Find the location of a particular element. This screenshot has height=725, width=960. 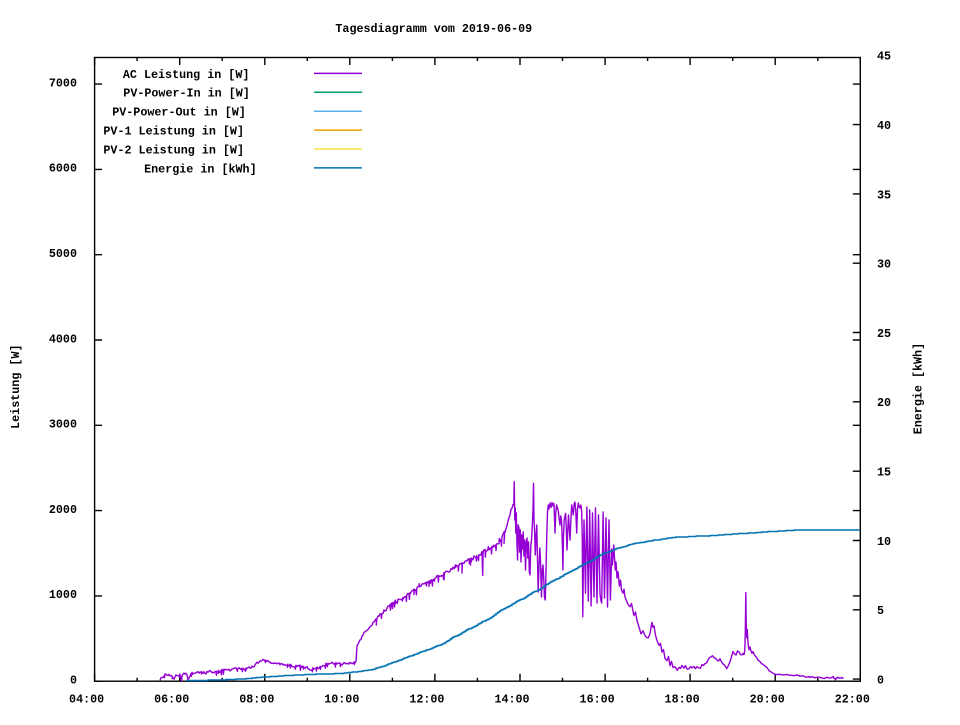

svg-text: 40 is located at coordinates (884, 126).